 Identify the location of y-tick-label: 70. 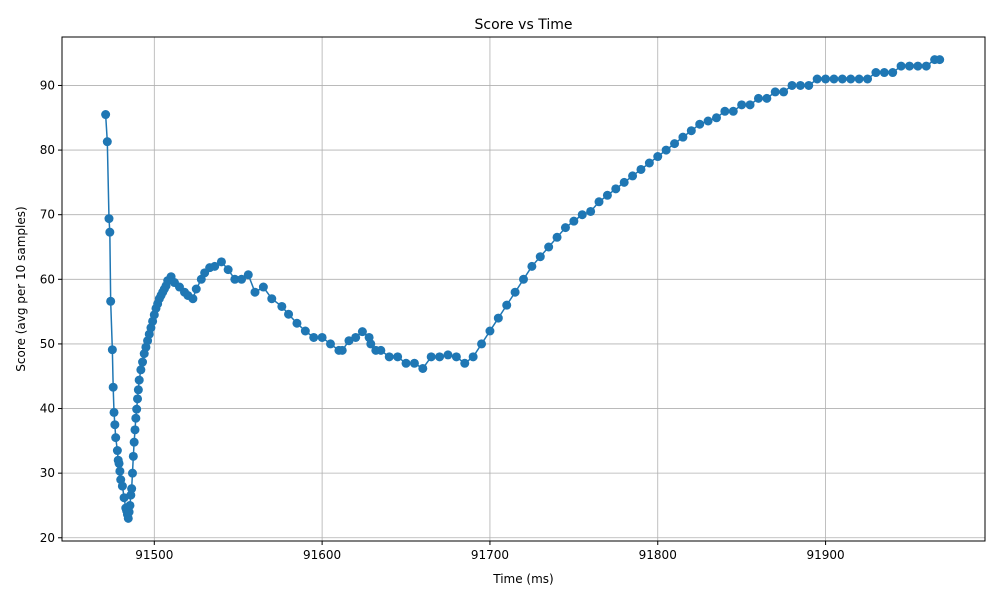
(47, 215).